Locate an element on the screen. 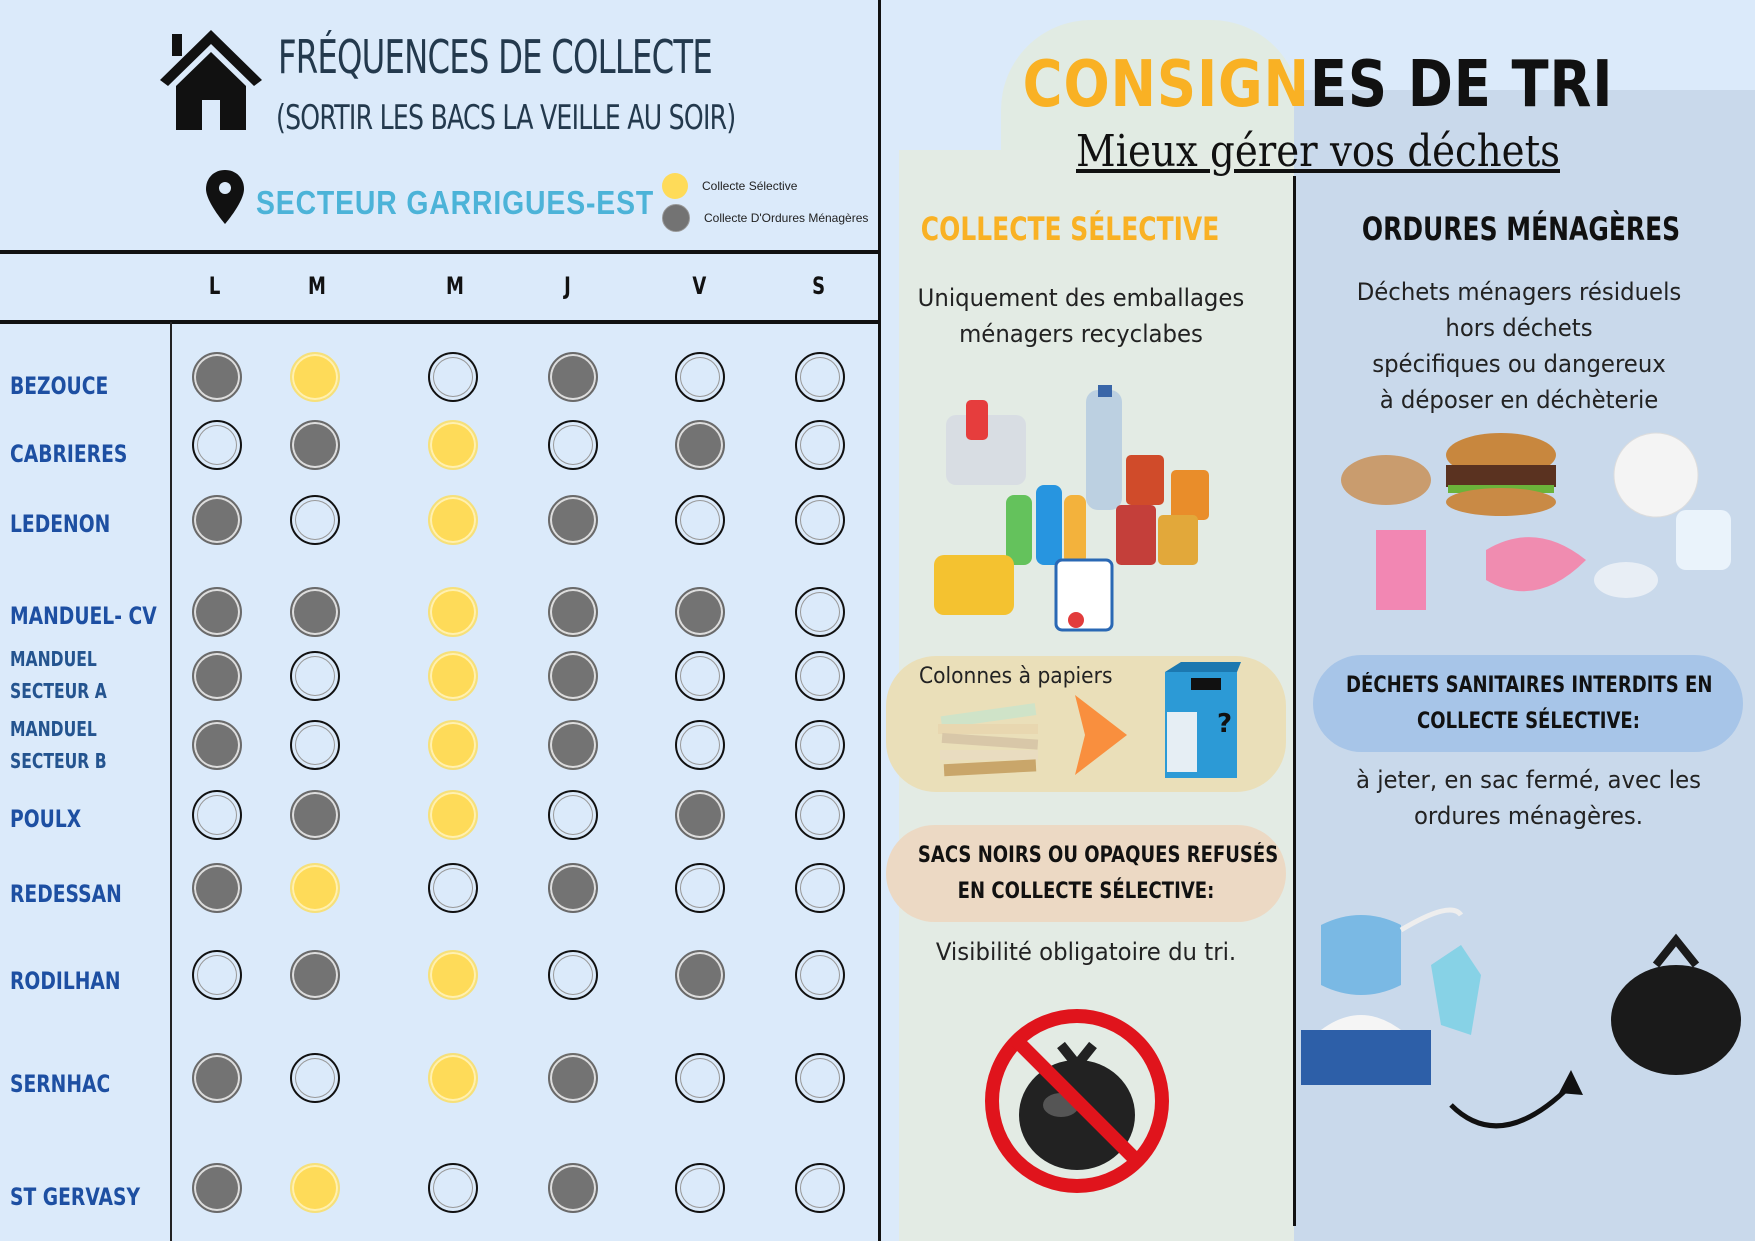 This screenshot has height=1241, width=1755. selective-heading: COLLECTE SÉLECTIVE is located at coordinates (1070, 229).